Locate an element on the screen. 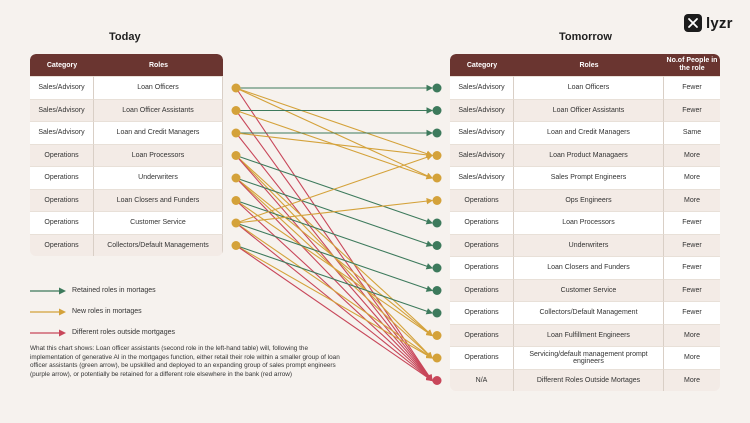  tomorrow-role-cell: Loan Product Managaers is located at coordinates (589, 154).